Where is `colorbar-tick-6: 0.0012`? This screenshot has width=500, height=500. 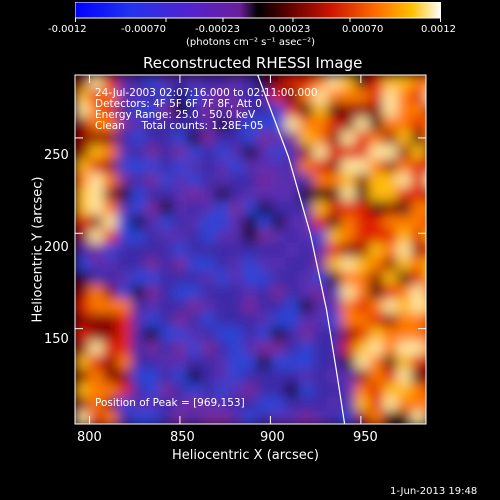
colorbar-tick-6: 0.0012 is located at coordinates (438, 29).